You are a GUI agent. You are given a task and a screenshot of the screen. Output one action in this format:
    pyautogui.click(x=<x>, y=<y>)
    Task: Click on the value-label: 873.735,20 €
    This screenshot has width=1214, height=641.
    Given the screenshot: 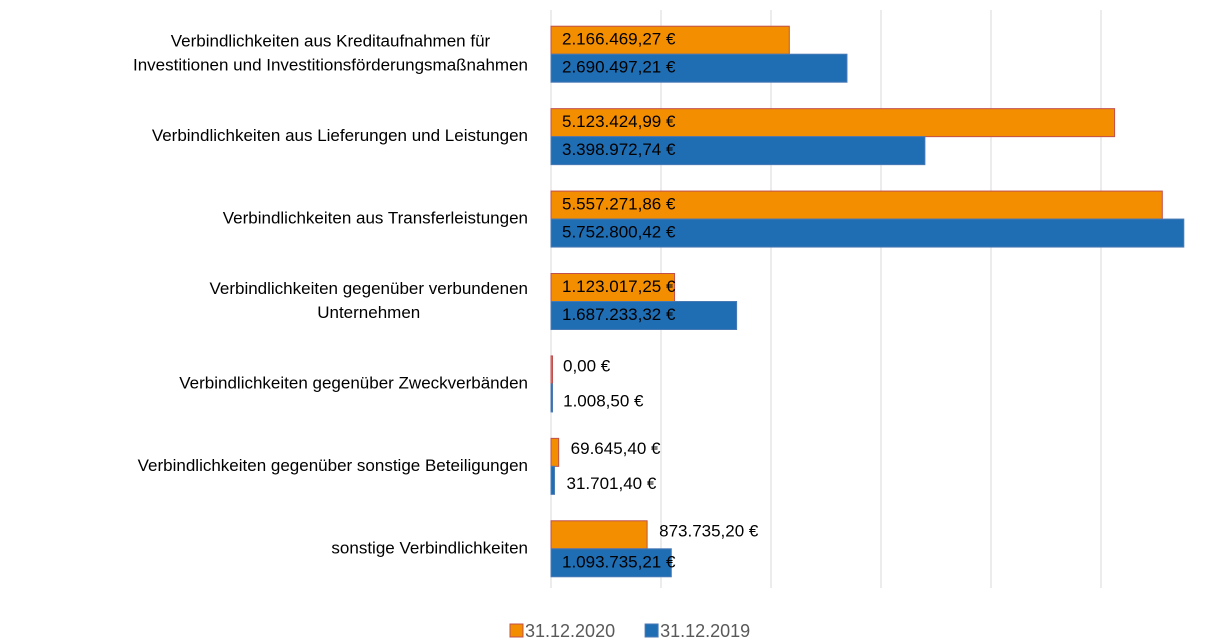 What is the action you would take?
    pyautogui.click(x=709, y=530)
    